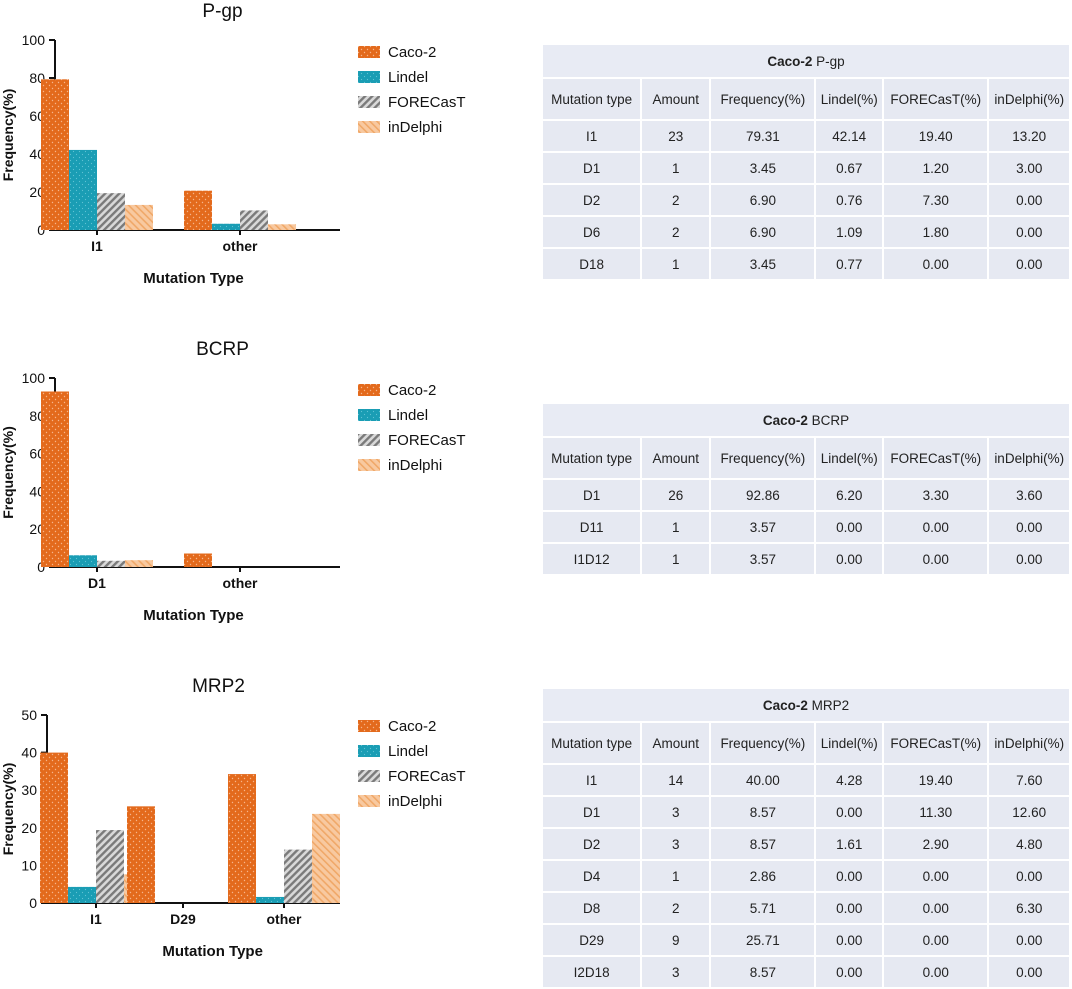  What do you see at coordinates (828, 705) in the screenshot?
I see `table-title-gene: MRP2` at bounding box center [828, 705].